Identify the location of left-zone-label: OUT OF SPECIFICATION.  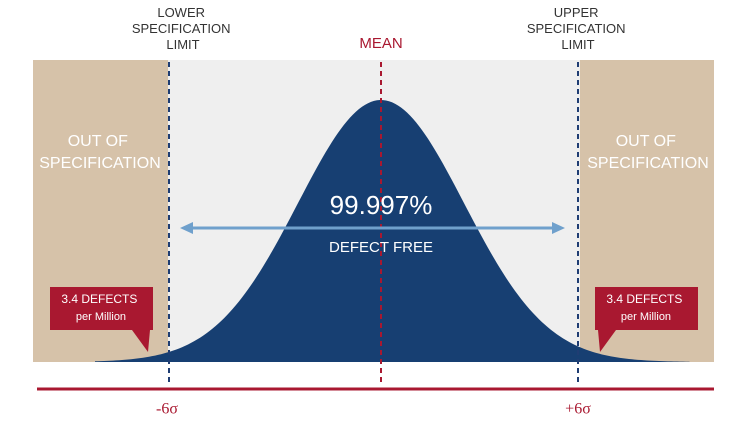
(100, 152).